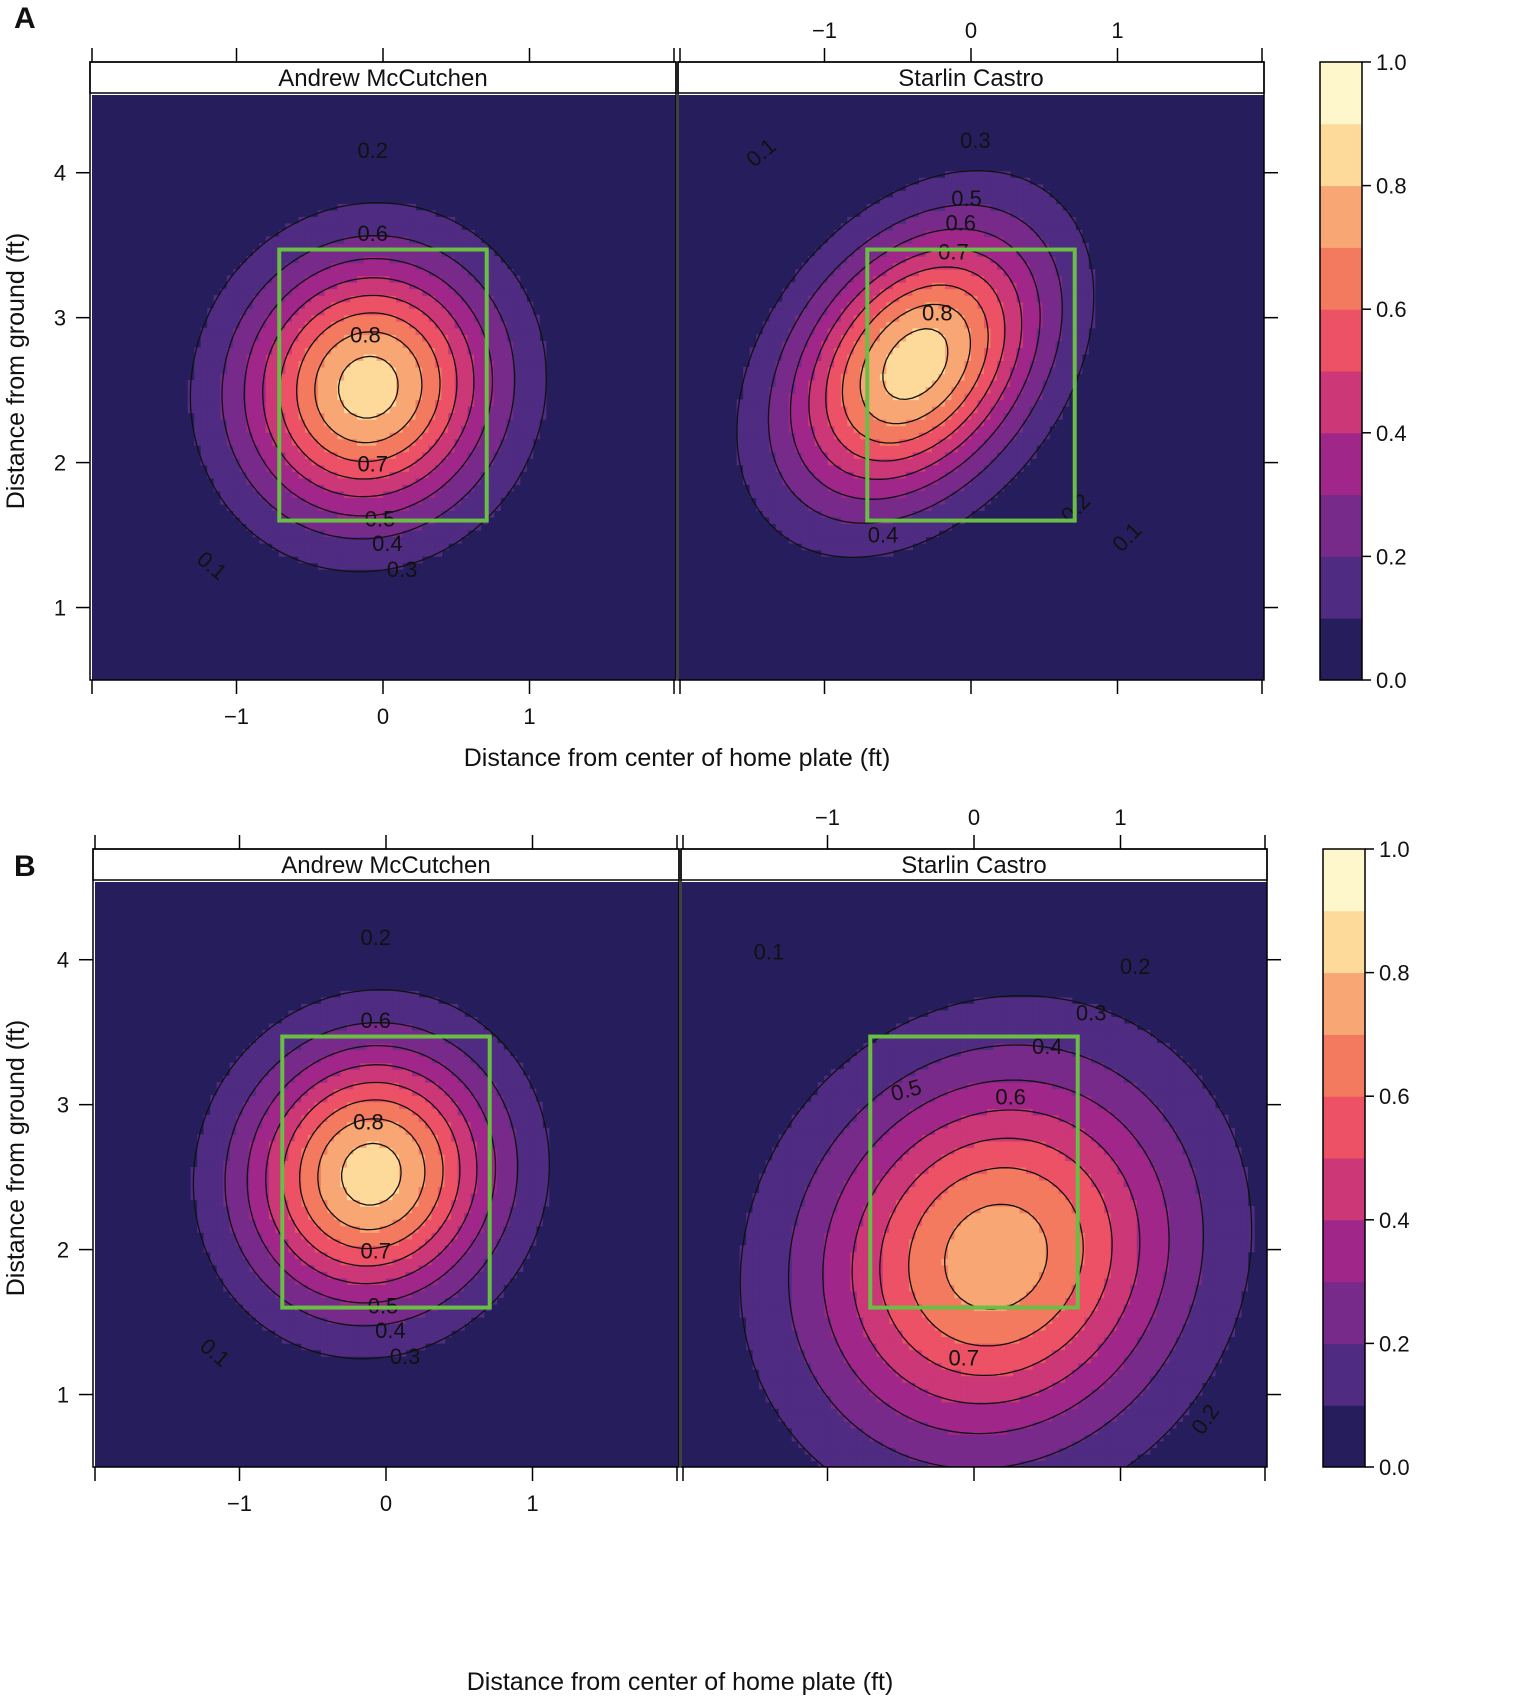 The height and width of the screenshot is (1704, 1538). I want to click on contour-label: 0.3, so click(975, 140).